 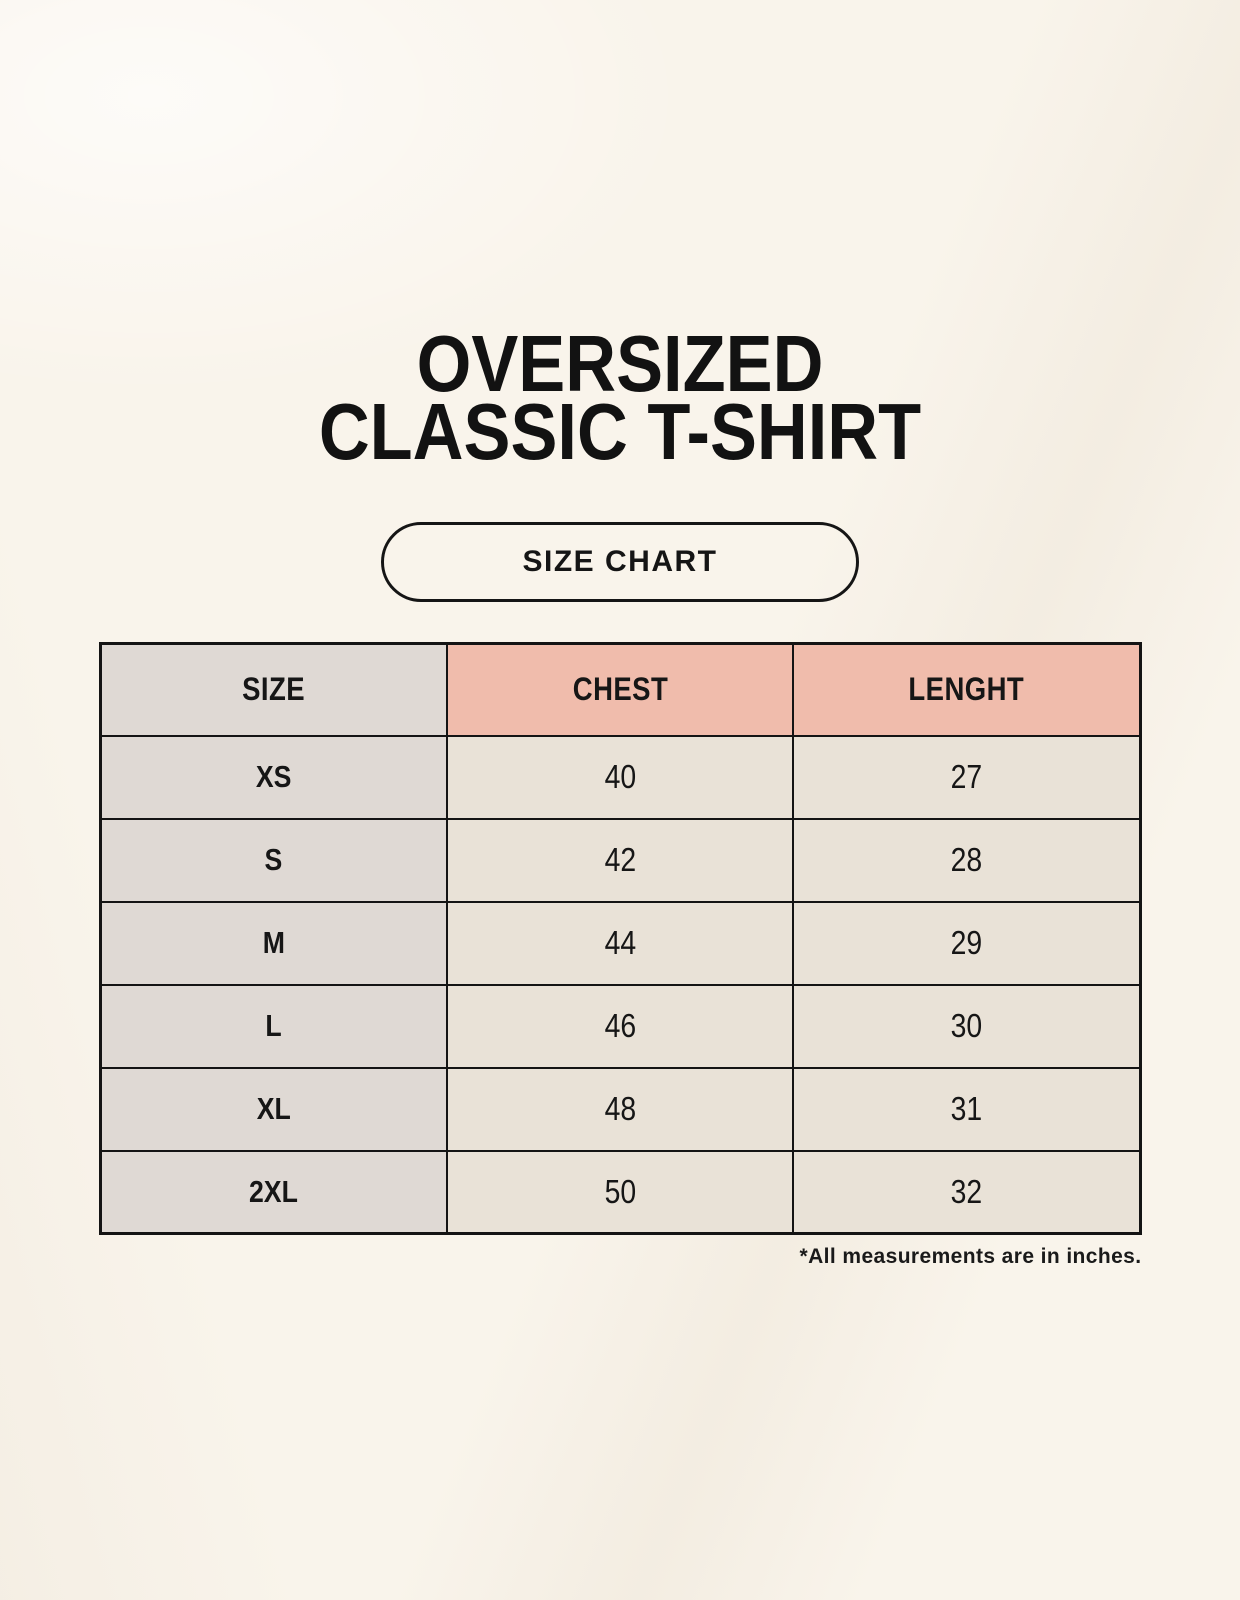 I want to click on size-cell-value: S, so click(x=273, y=859).